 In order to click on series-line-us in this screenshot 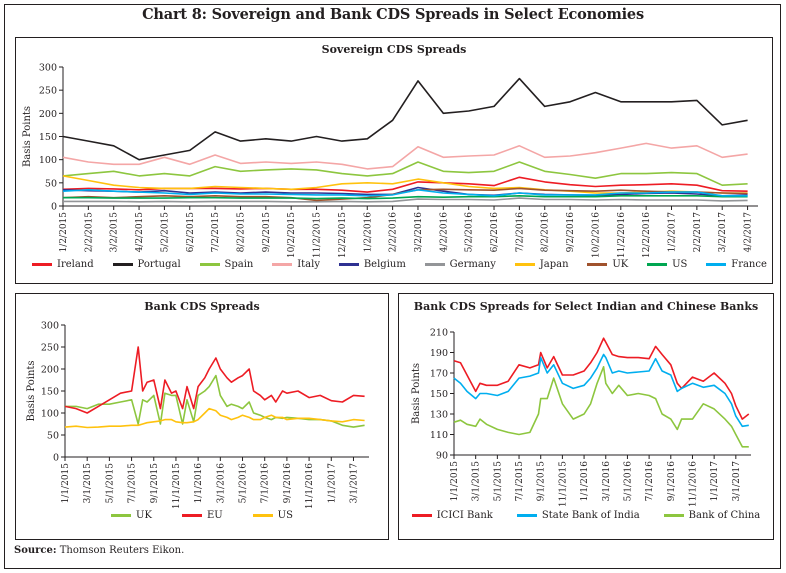, I will do `click(214, 418)`.